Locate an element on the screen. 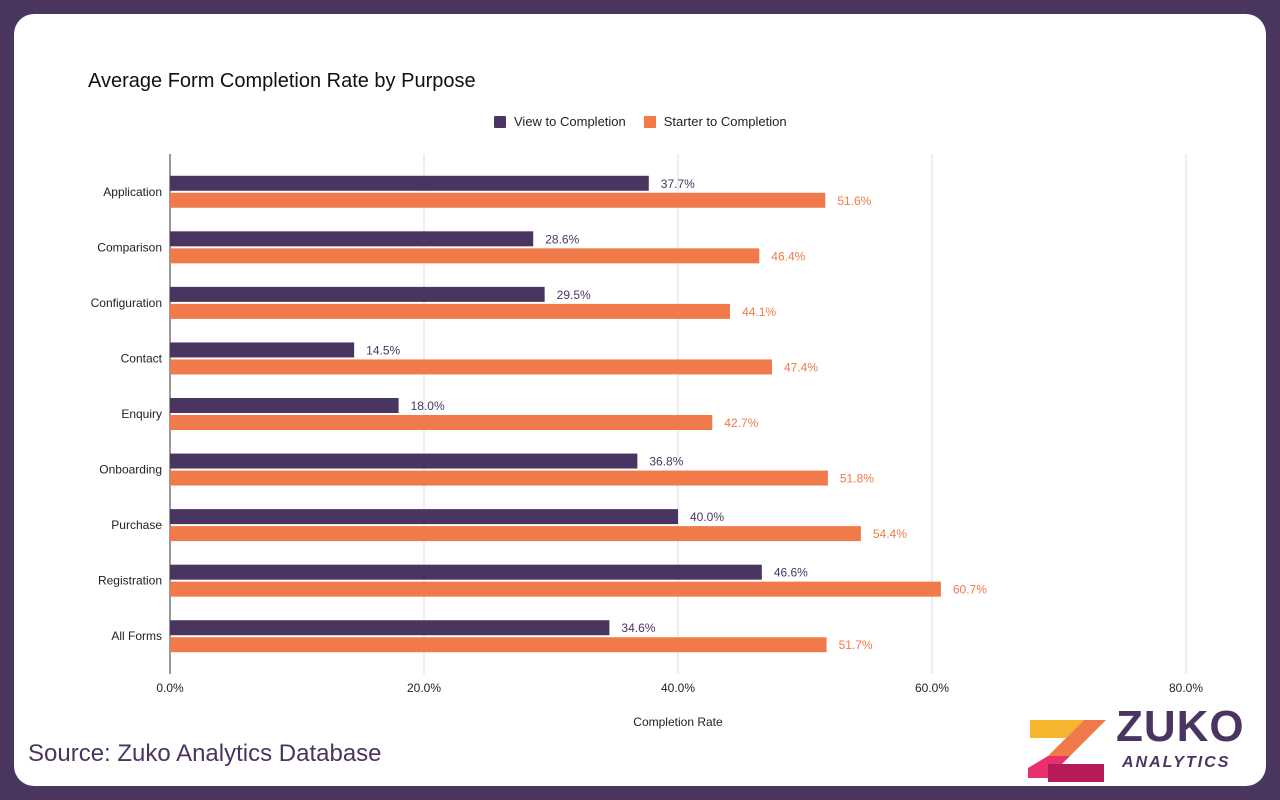 The image size is (1280, 800). data-label: 29.5% is located at coordinates (574, 295).